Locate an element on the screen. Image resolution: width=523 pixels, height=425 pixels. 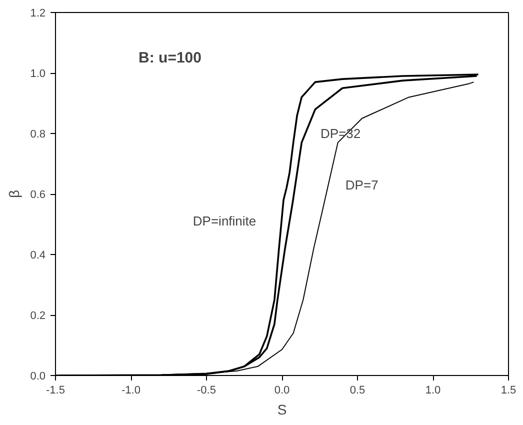
annotation: B: u=100 is located at coordinates (170, 57).